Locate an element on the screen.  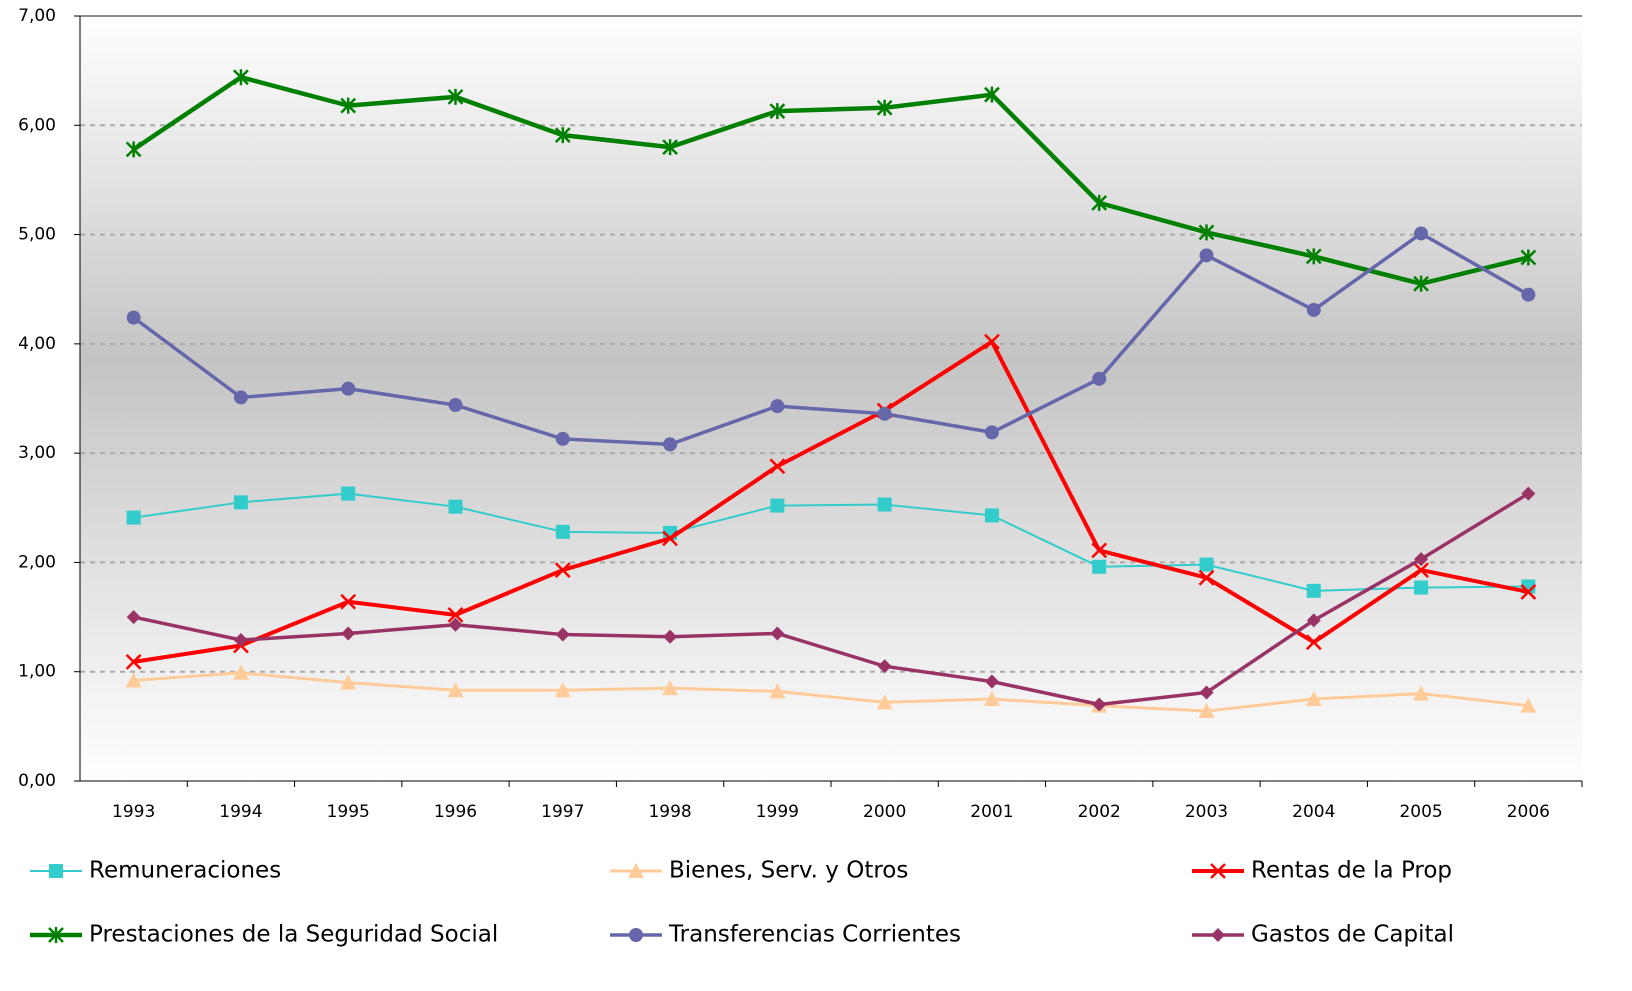
y-tick-label: 7,00 is located at coordinates (37, 16).